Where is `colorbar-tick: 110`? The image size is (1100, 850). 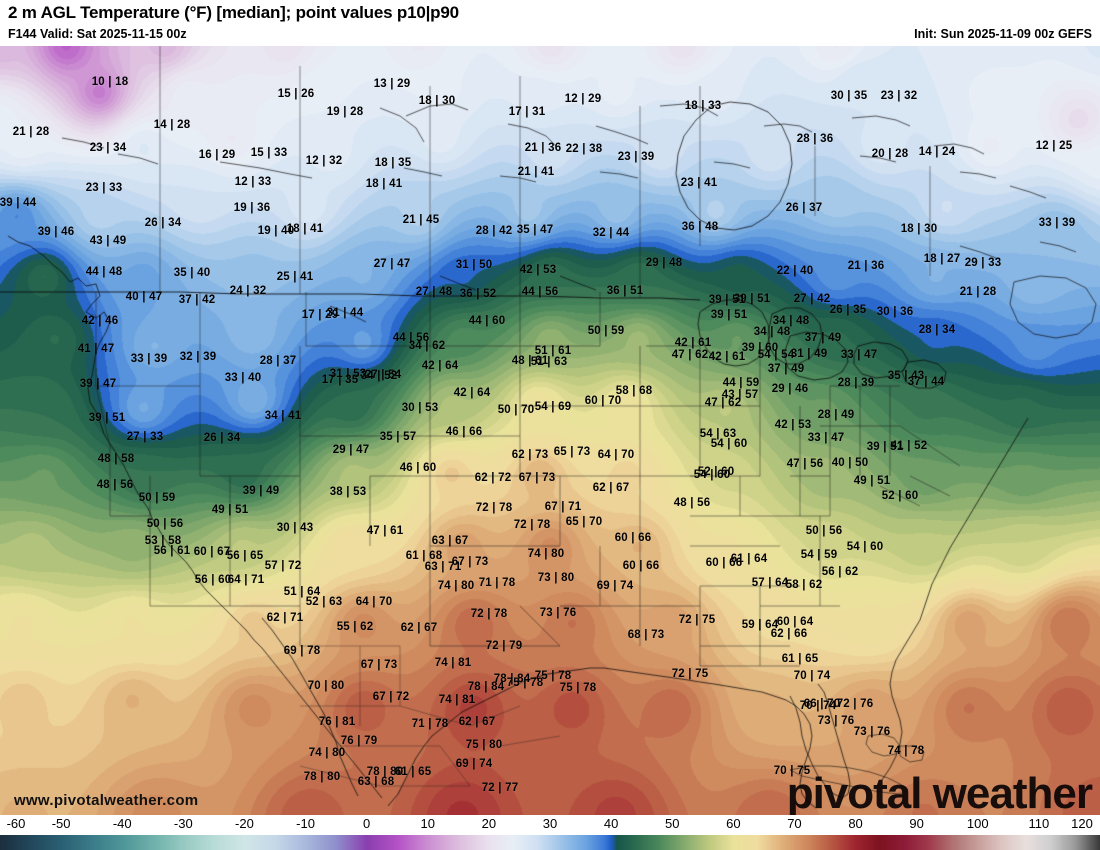
colorbar-tick: 110 is located at coordinates (1039, 823).